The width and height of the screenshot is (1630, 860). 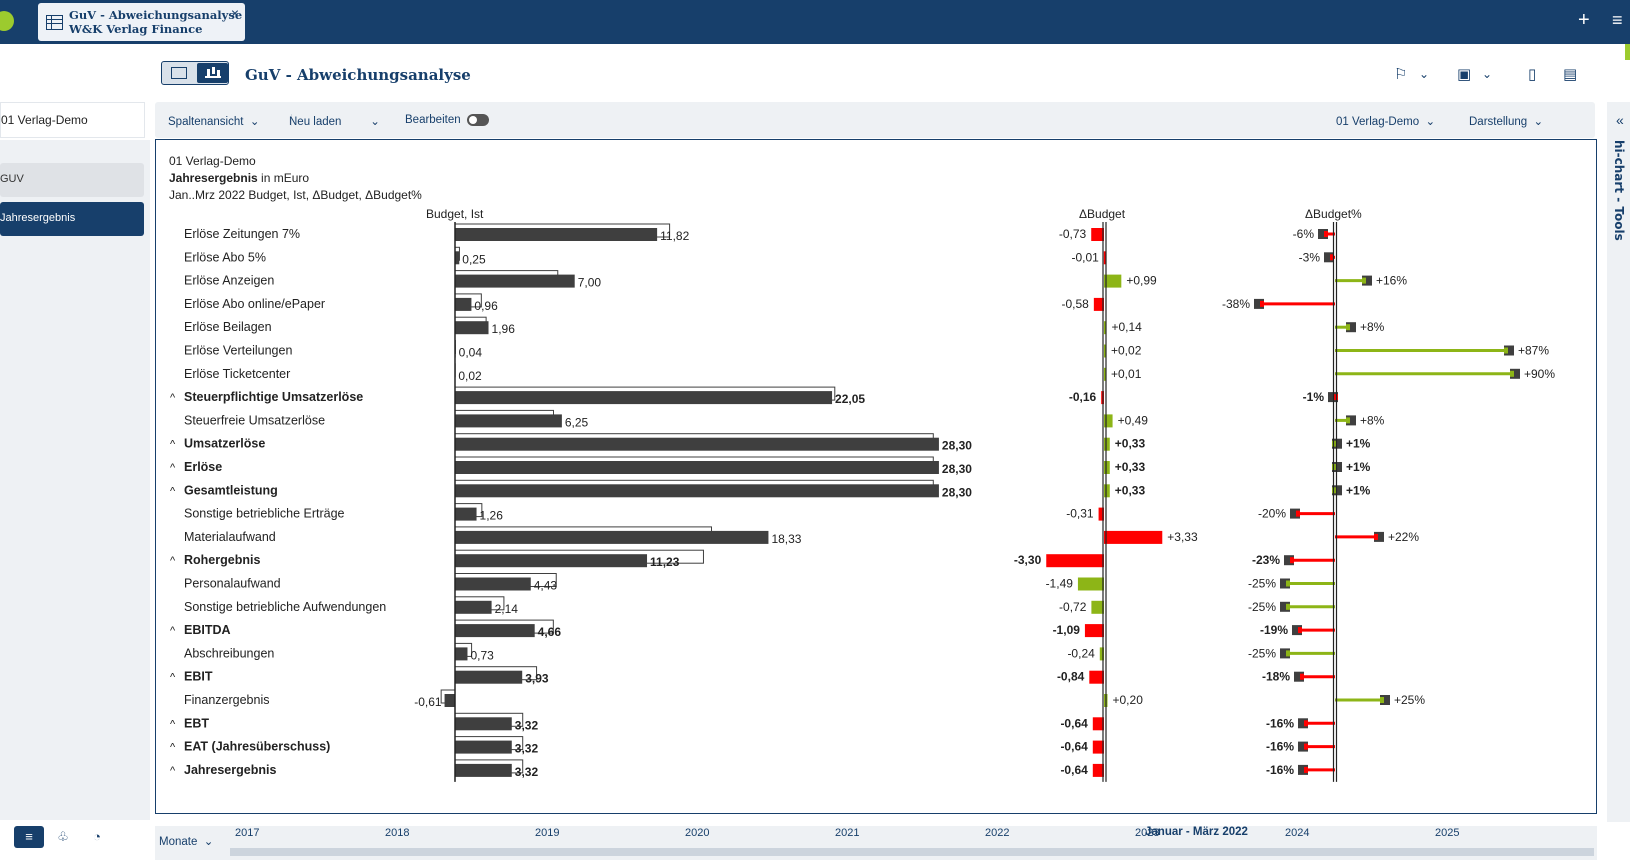 I want to click on timeline-year-label: 2024, so click(x=1297, y=833).